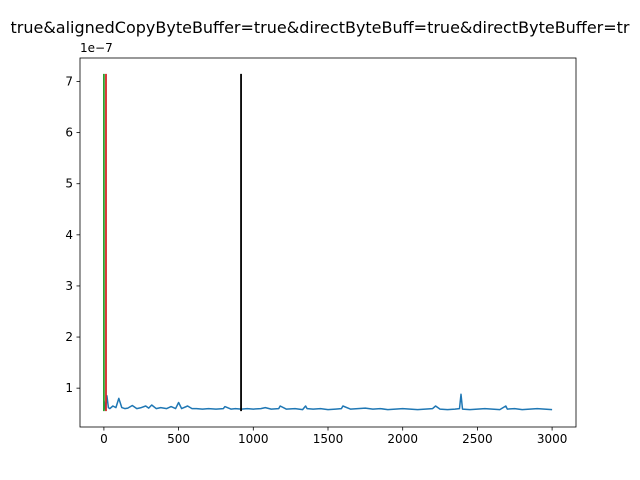 The image size is (640, 480). What do you see at coordinates (253, 439) in the screenshot?
I see `x-tick-label: 1000` at bounding box center [253, 439].